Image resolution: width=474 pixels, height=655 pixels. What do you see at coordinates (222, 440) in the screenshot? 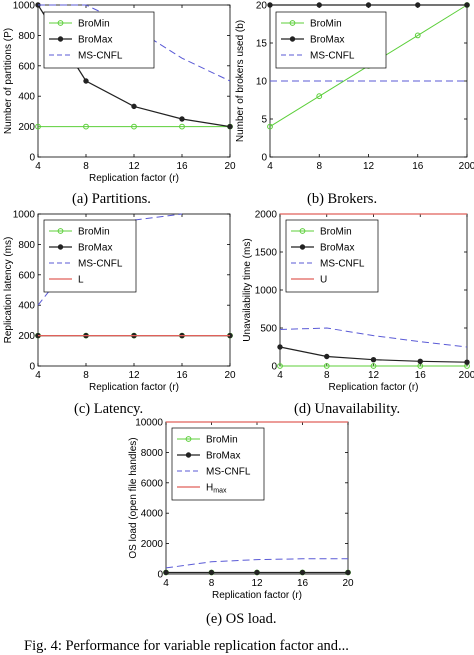
I see `legend-label-e: BroMin` at bounding box center [222, 440].